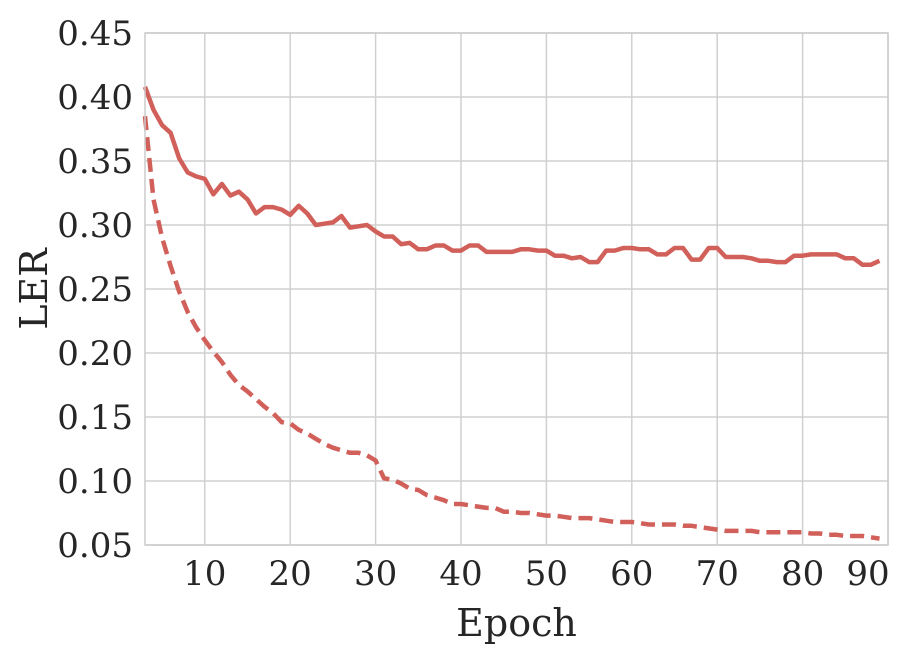 Image resolution: width=923 pixels, height=659 pixels. I want to click on x-tick-labels: 10 20 30 40 50 60 70 80 90, so click(536, 574).